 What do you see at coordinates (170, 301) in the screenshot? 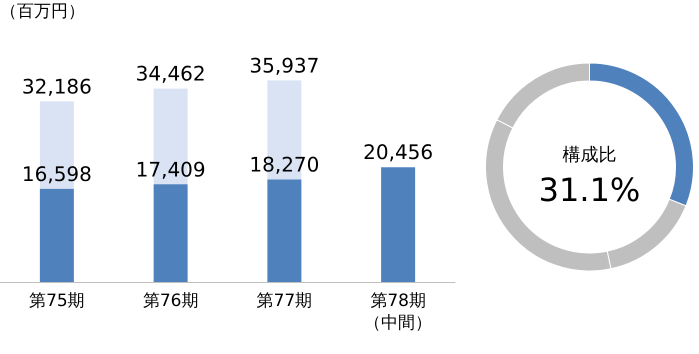
I see `x-tick-label: 第76期` at bounding box center [170, 301].